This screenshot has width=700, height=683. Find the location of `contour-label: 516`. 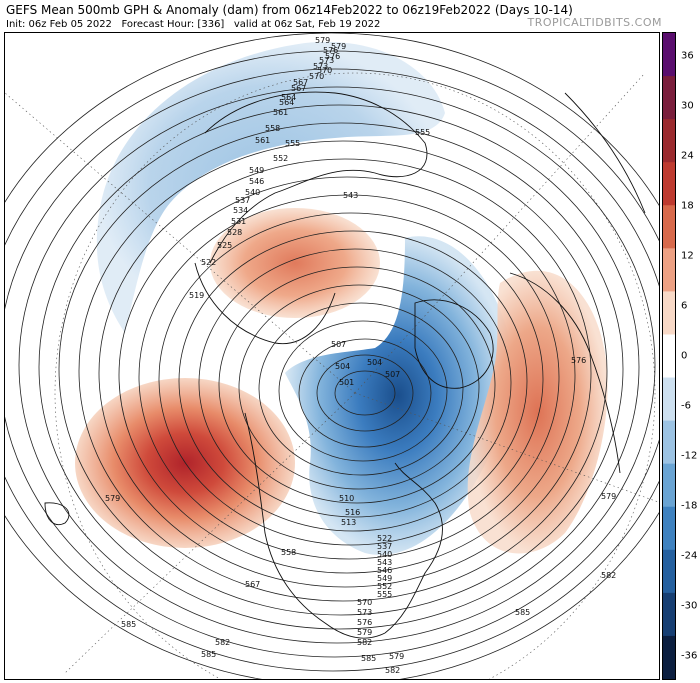

contour-label: 516 is located at coordinates (352, 512).